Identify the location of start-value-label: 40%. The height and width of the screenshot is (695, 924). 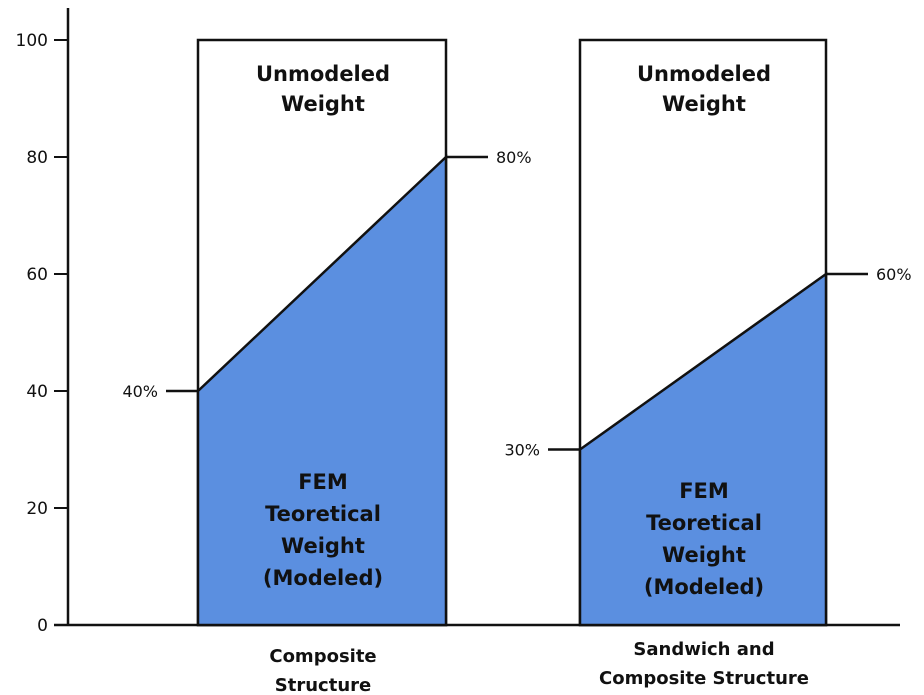
(140, 391).